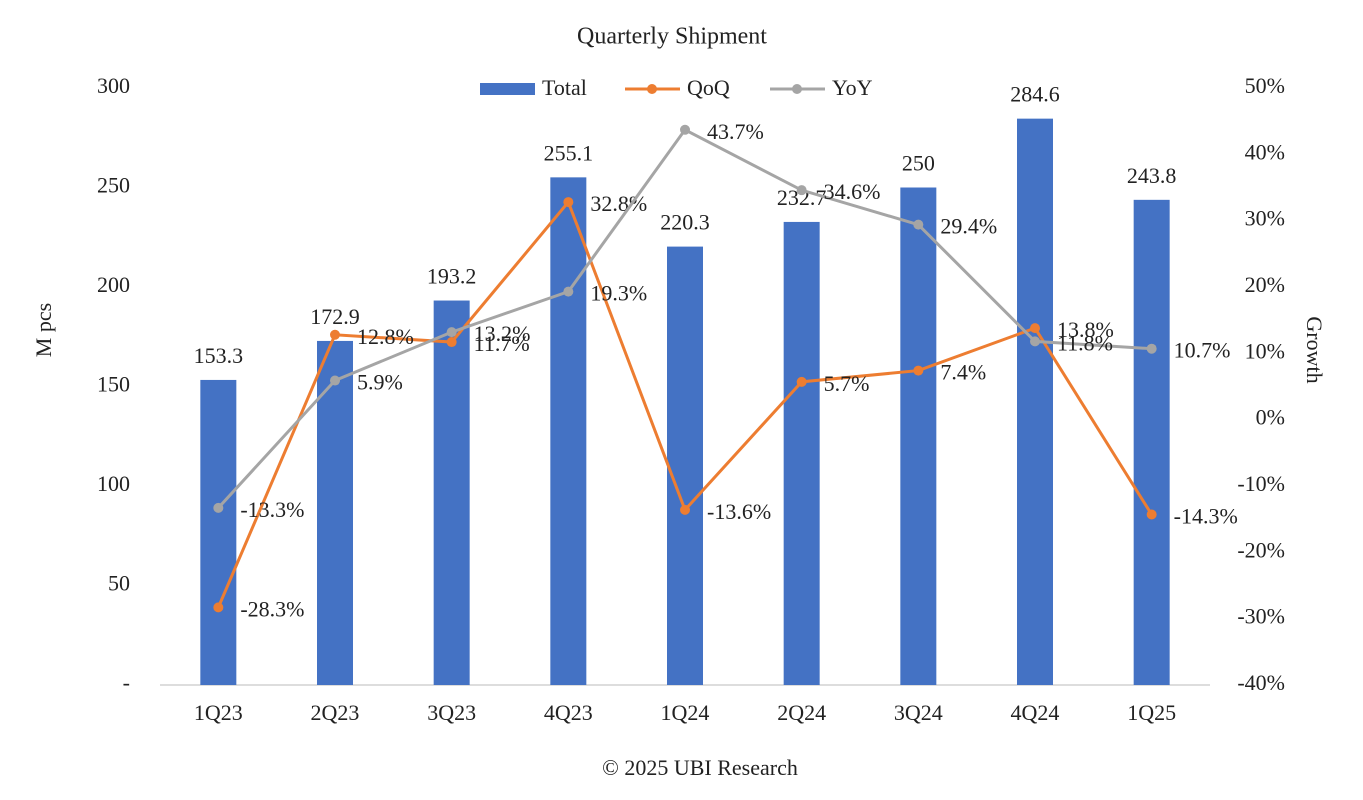  What do you see at coordinates (852, 191) in the screenshot?
I see `line-value-label: 34.6%` at bounding box center [852, 191].